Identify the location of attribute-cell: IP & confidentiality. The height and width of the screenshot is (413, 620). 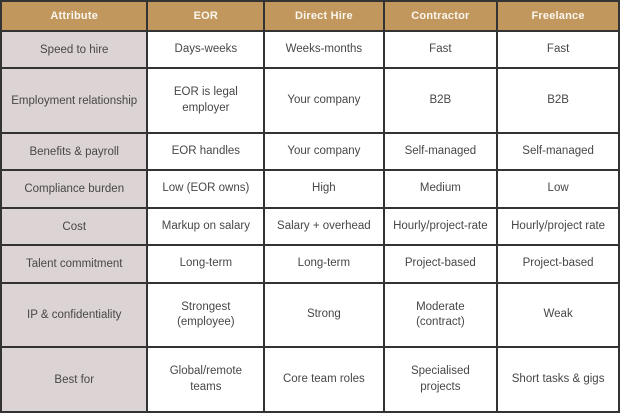
(74, 315).